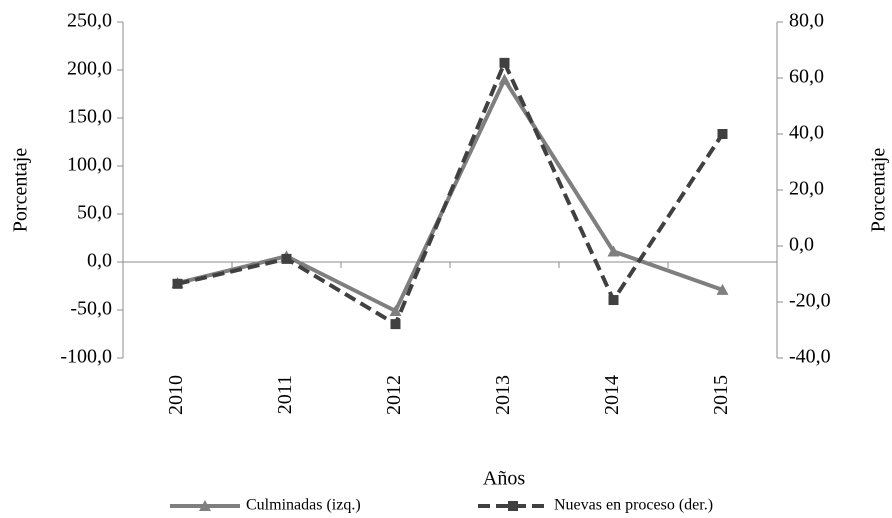  I want to click on y2-tick-label: 0,0, so click(801, 245).